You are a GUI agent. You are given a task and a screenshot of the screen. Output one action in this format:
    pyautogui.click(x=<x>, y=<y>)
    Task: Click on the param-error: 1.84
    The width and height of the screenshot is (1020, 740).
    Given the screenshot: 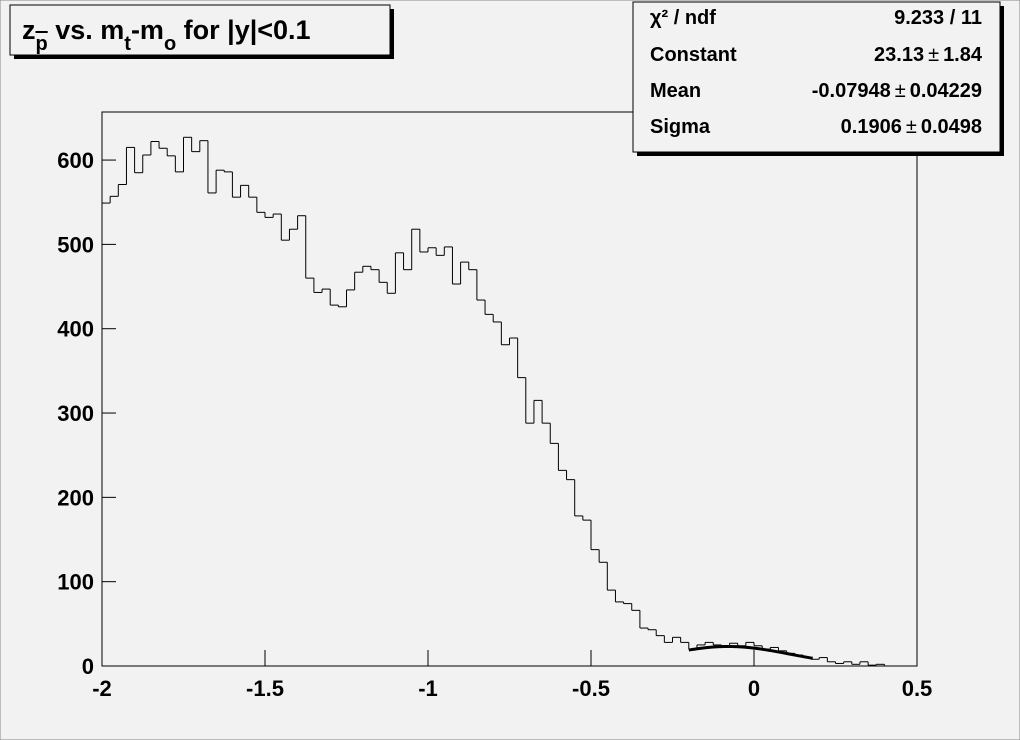 What is the action you would take?
    pyautogui.click(x=963, y=55)
    